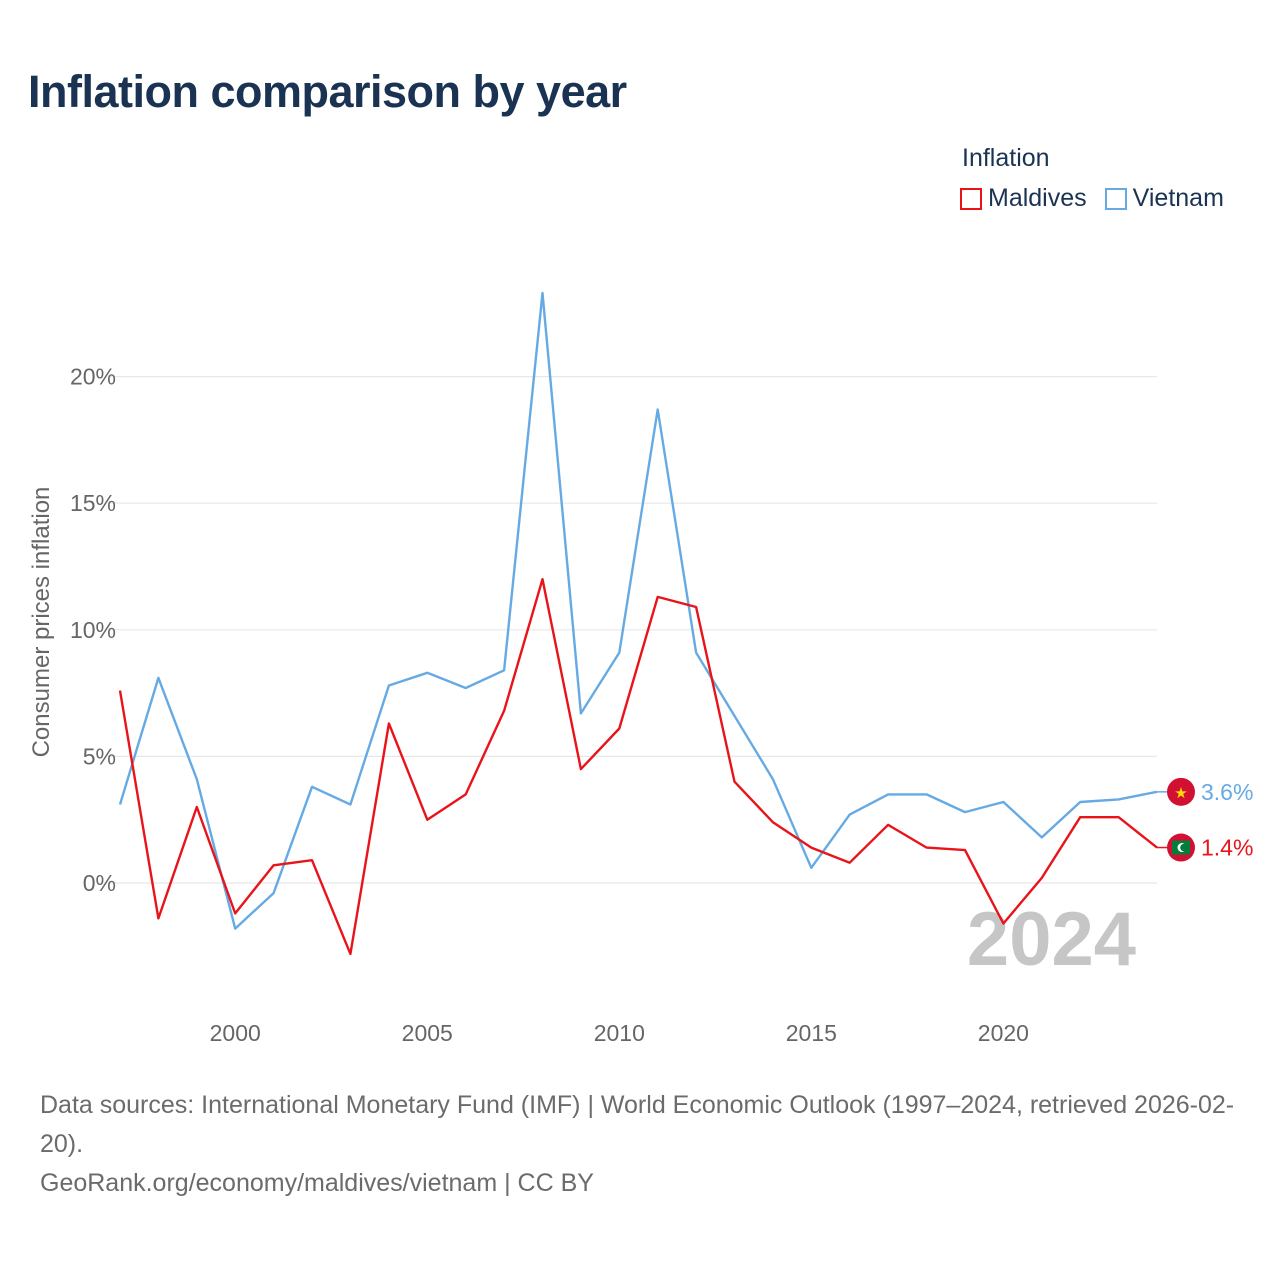 This screenshot has height=1280, width=1280. I want to click on data-point-vietnam-2017, so click(888, 794).